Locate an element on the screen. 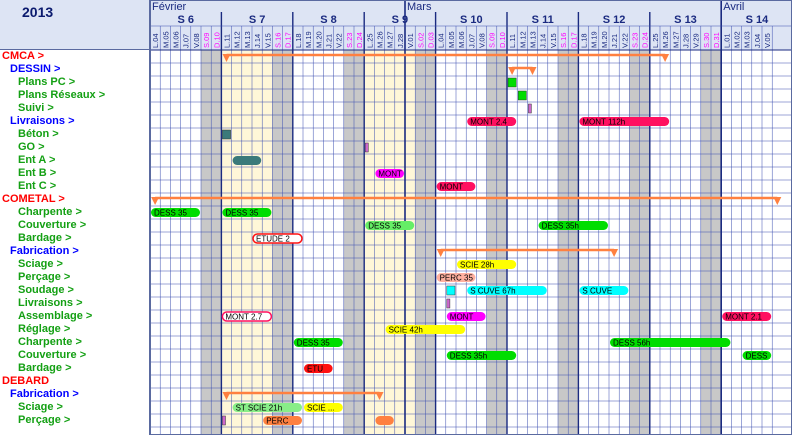 The image size is (792, 435). row-label-group: DEBARD is located at coordinates (26, 381).